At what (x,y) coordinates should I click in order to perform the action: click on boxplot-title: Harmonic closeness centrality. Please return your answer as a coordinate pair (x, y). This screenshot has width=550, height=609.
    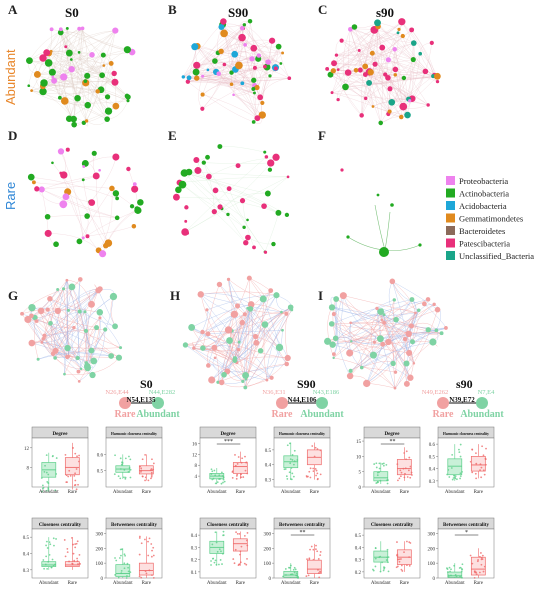
    Looking at the image, I should click on (302, 434).